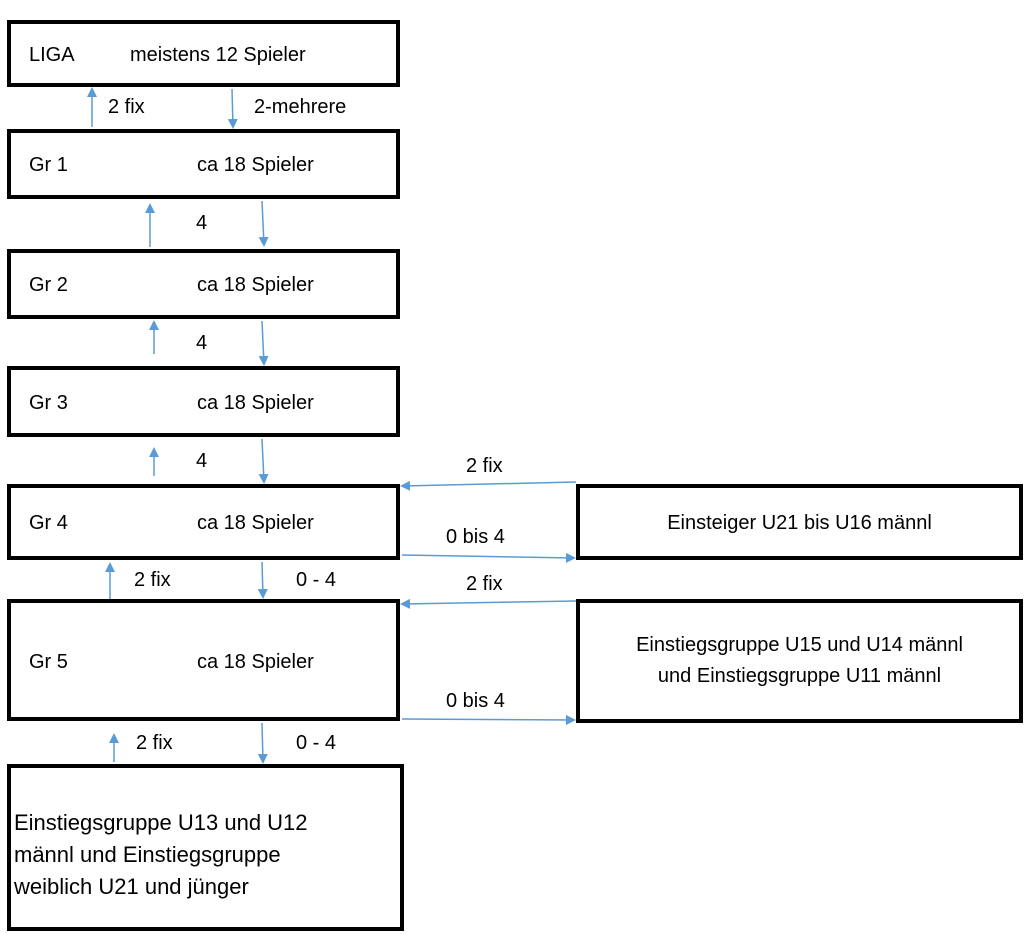 This screenshot has height=934, width=1026. I want to click on entry-text-line: Einstiegsgruppe U15 und U14 männl, so click(799, 645).